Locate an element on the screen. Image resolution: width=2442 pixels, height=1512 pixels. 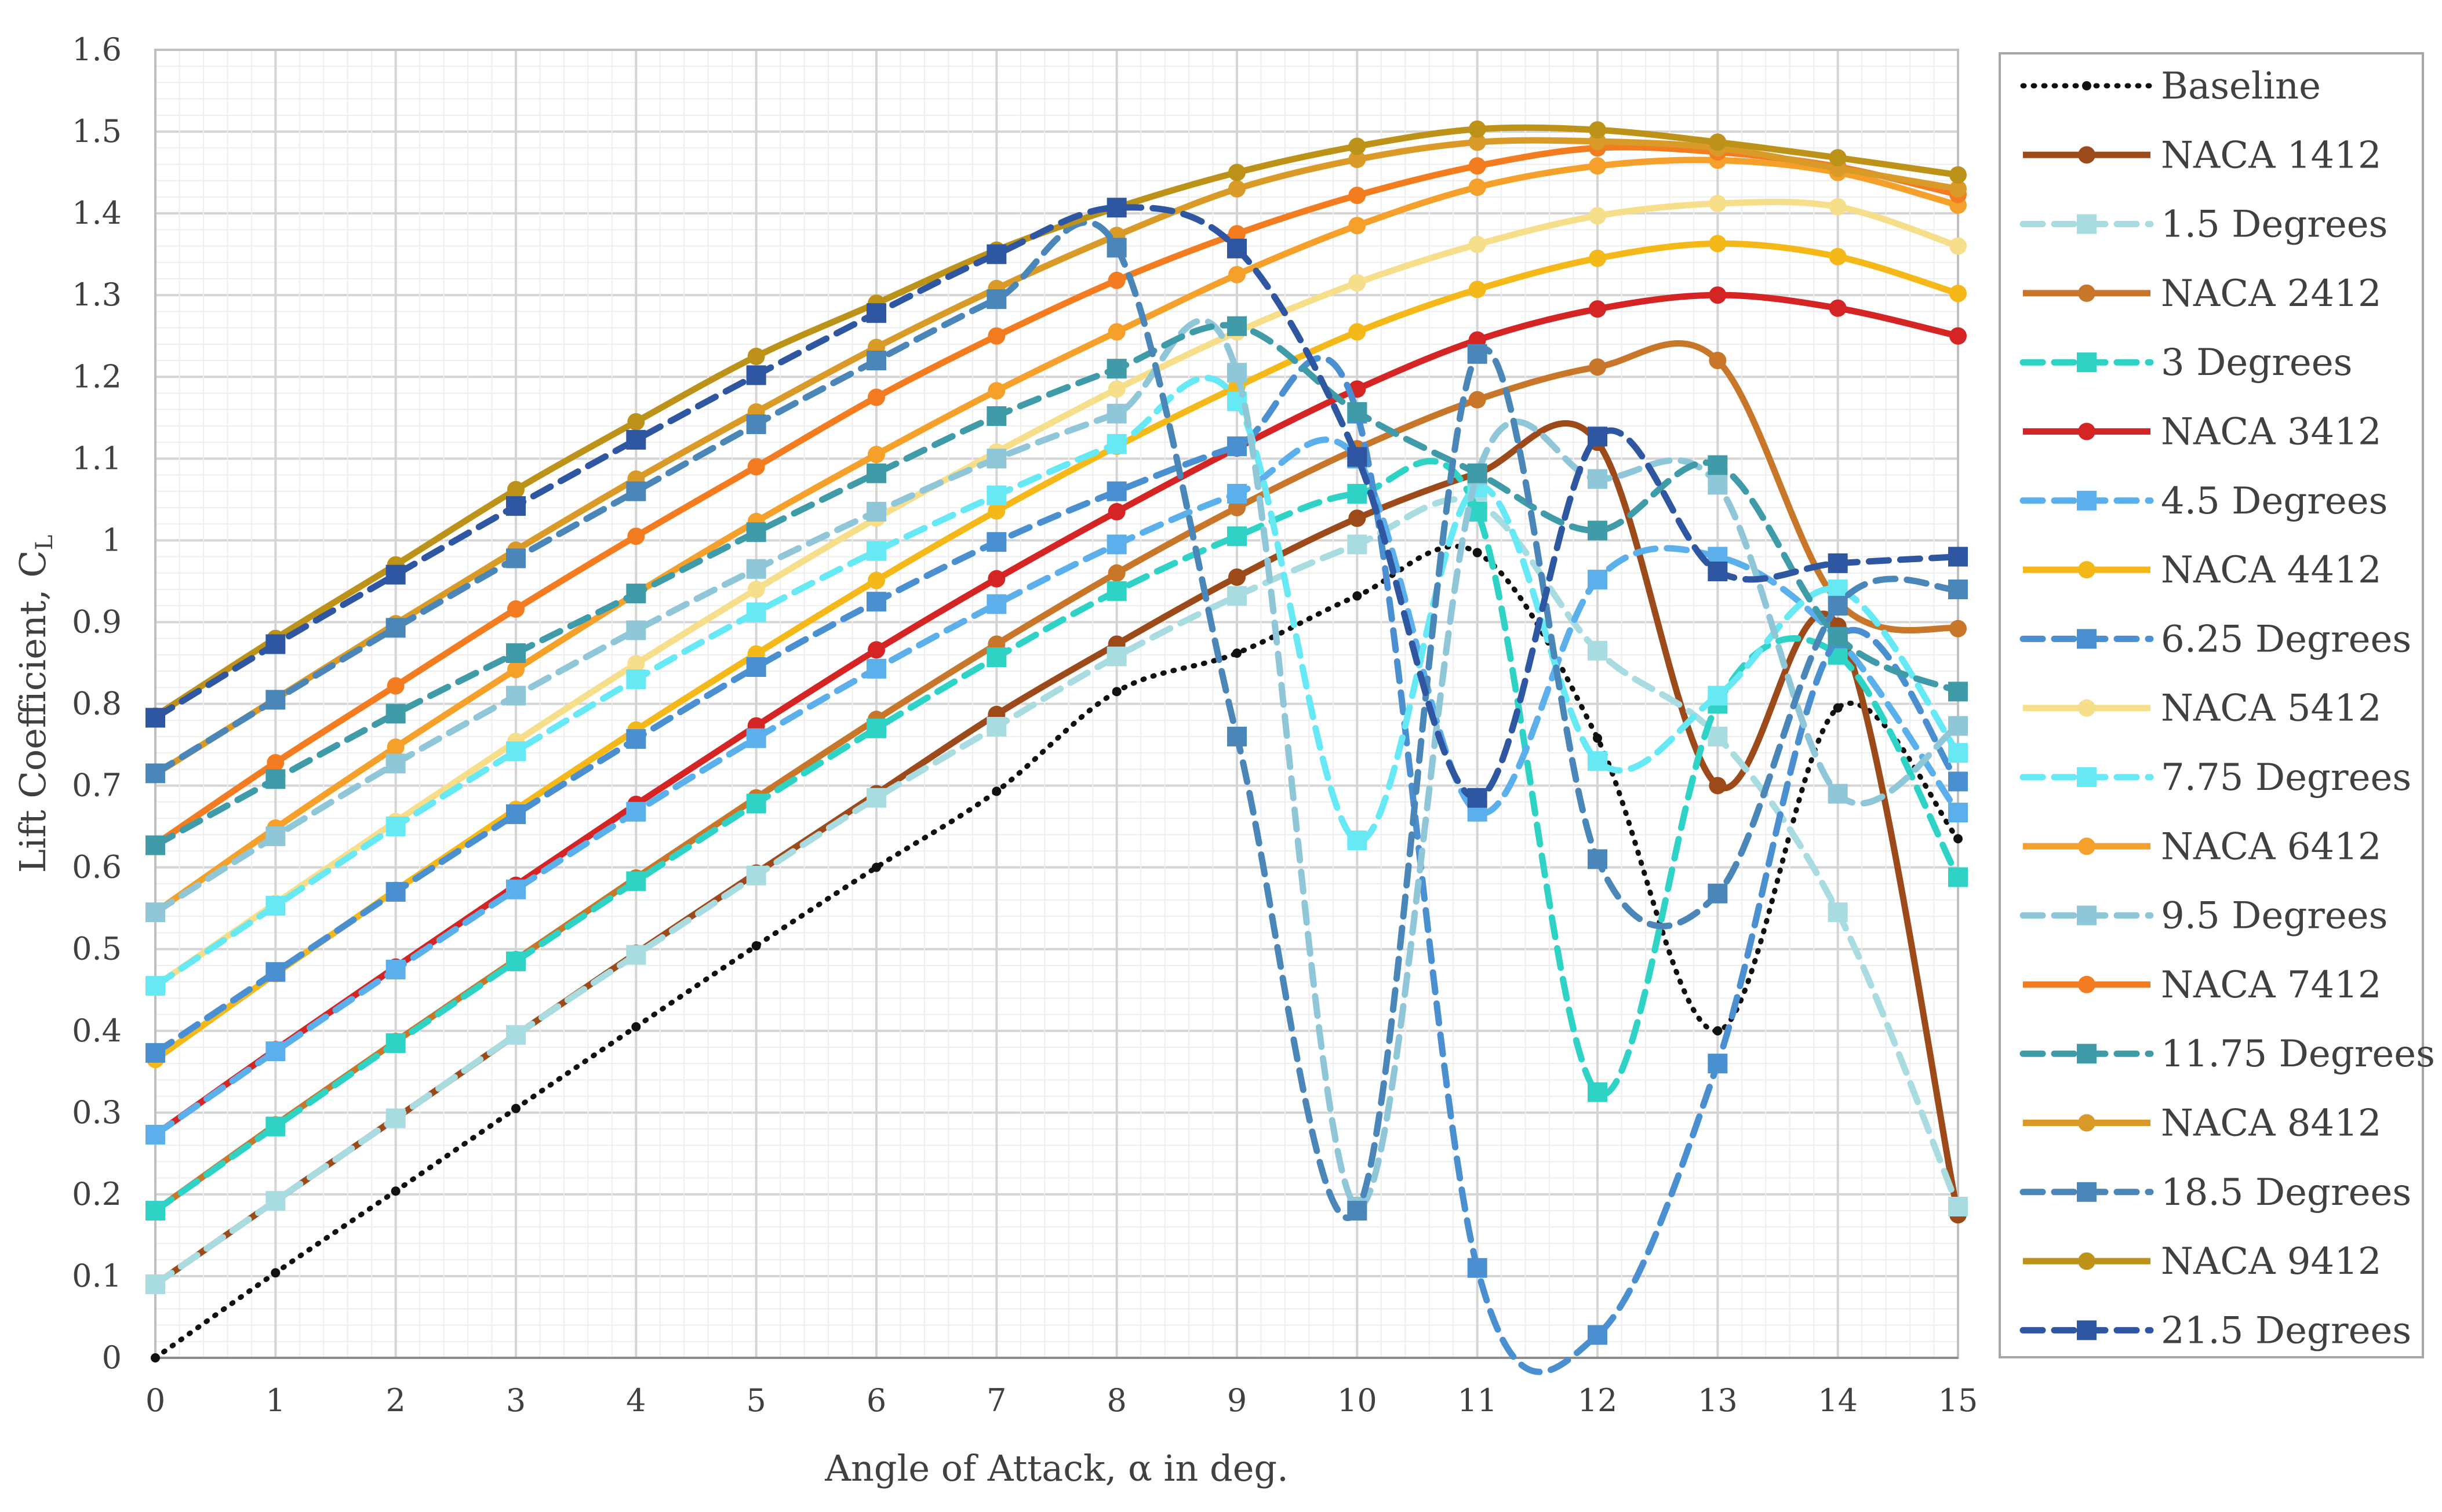
legend-item-naca-8412: NACA 8412 is located at coordinates (2202, 1123).